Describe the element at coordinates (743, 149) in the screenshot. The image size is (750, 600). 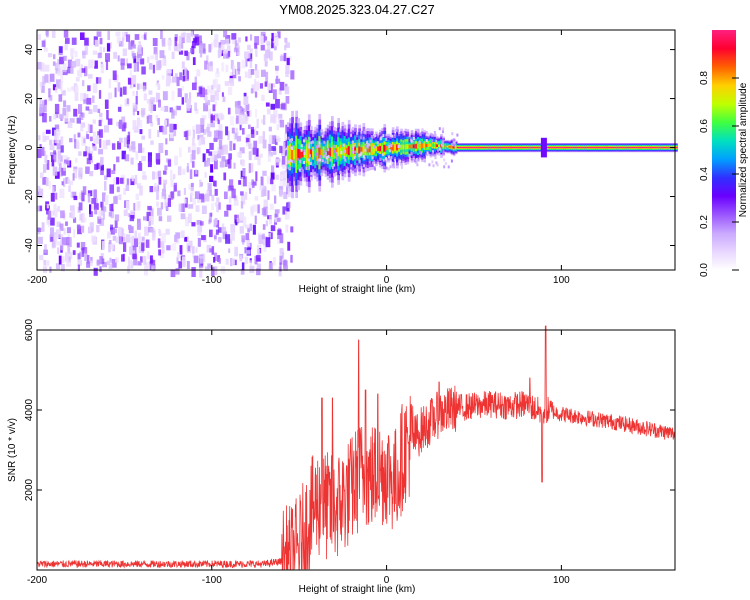
I see `colorbar-label: Normalized spectral amplitude` at that location.